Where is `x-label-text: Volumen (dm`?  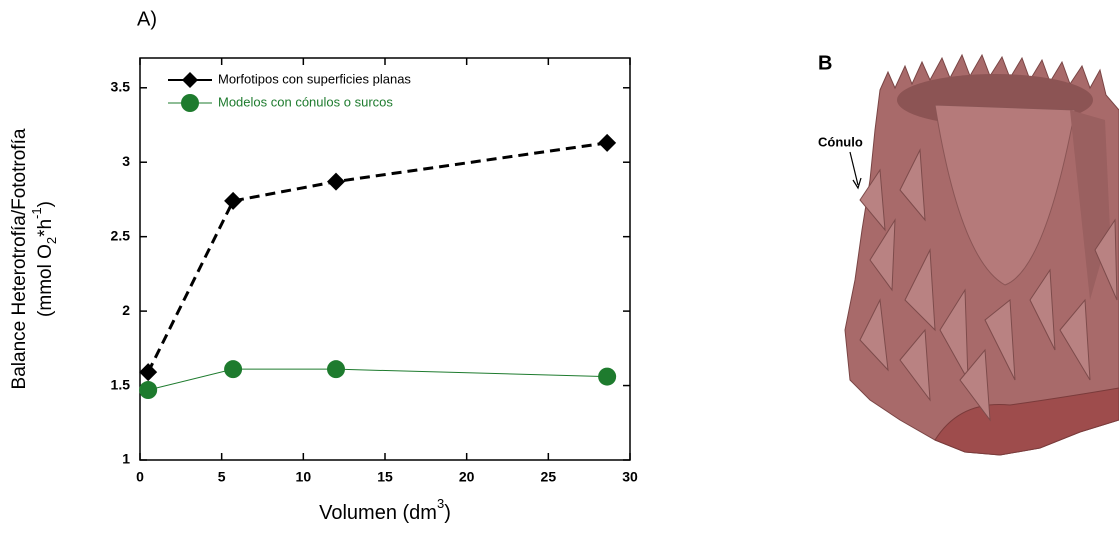
x-label-text: Volumen (dm is located at coordinates (378, 513).